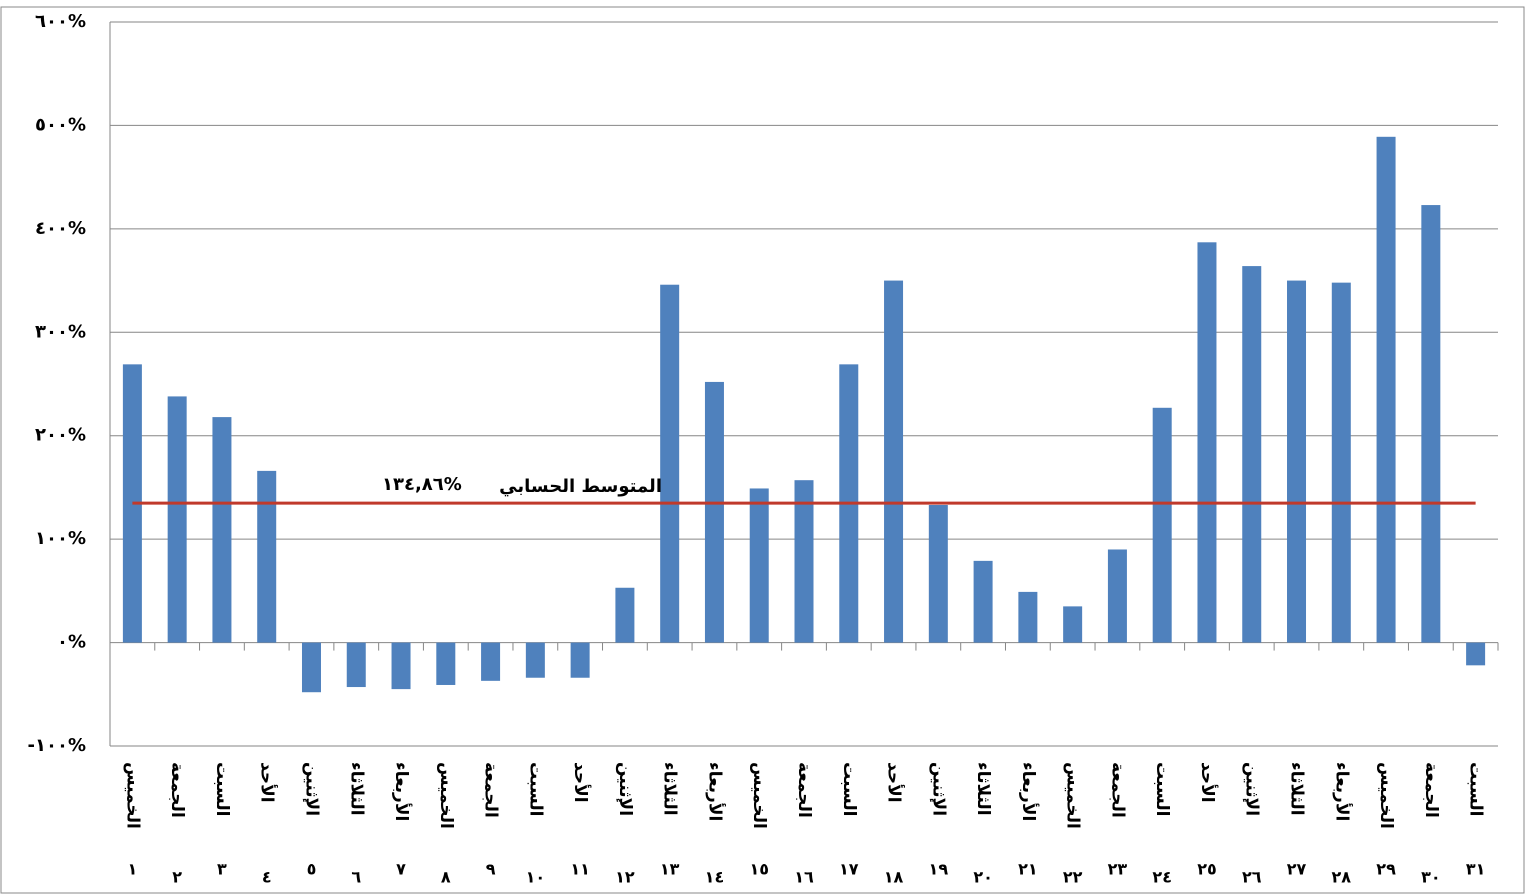 The width and height of the screenshot is (1526, 894). I want to click on average-label: المتوسط الحسابي, so click(580, 486).